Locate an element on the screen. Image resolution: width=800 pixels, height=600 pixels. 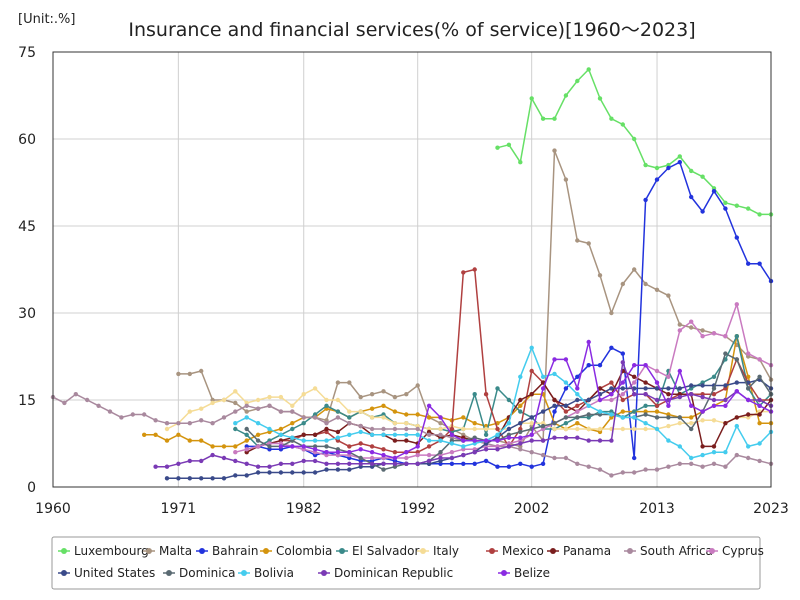
legend-label: Mexico is located at coordinates (523, 551).